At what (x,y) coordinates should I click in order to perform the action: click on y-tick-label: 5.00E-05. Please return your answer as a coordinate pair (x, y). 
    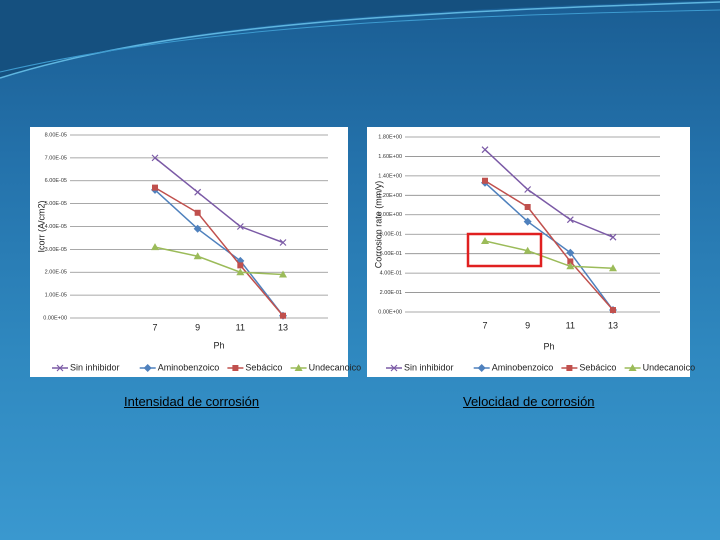
    Looking at the image, I should click on (56, 204).